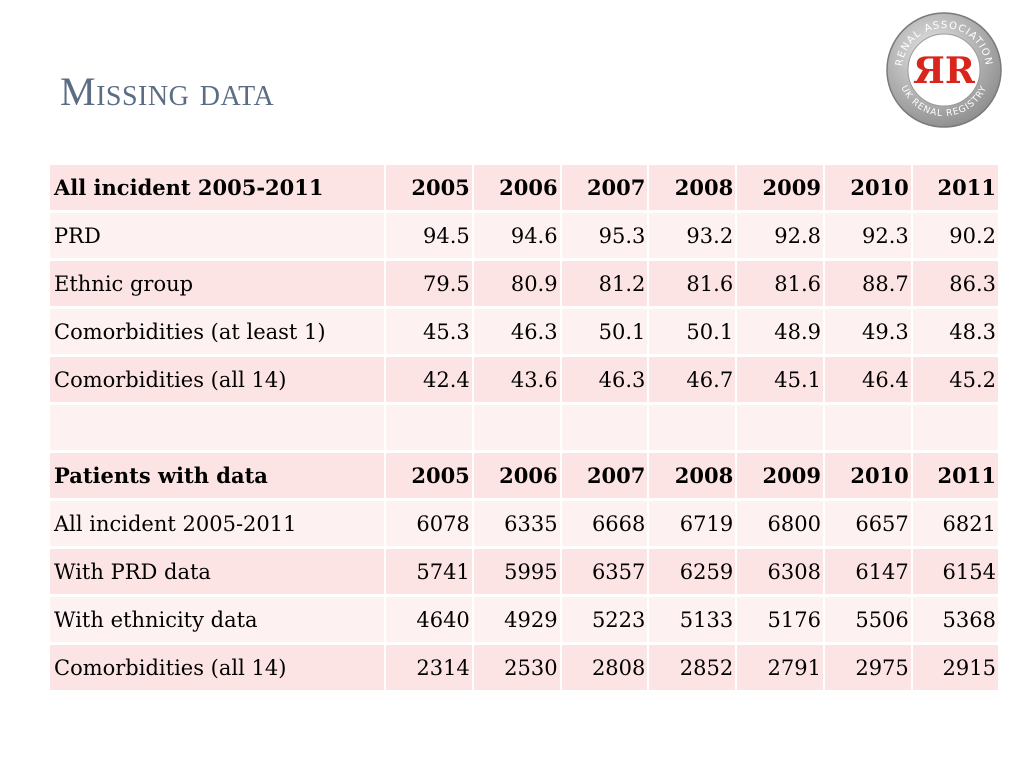  Describe the element at coordinates (955, 669) in the screenshot. I see `value-cell: 2915` at that location.